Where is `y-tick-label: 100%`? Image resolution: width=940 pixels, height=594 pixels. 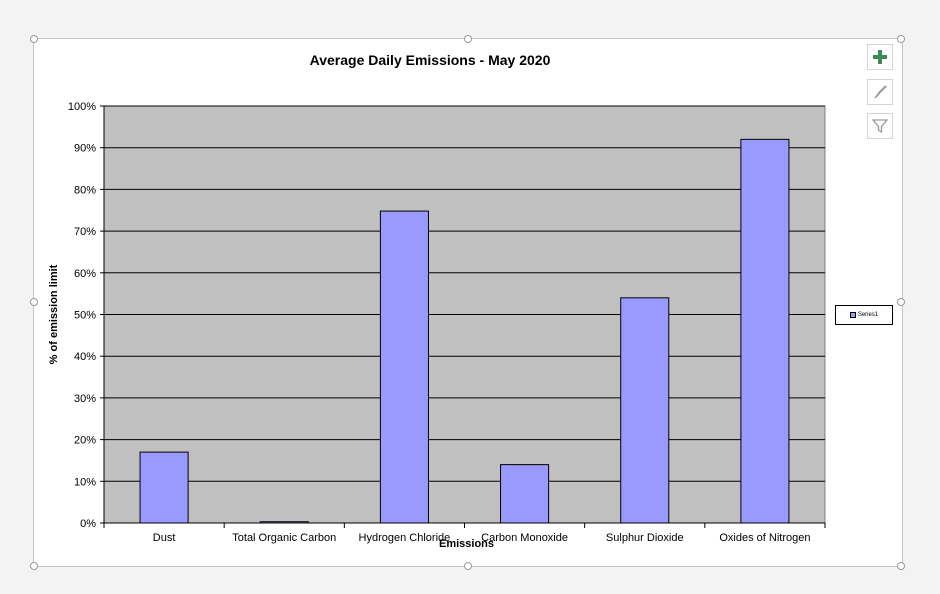 y-tick-label: 100% is located at coordinates (82, 107).